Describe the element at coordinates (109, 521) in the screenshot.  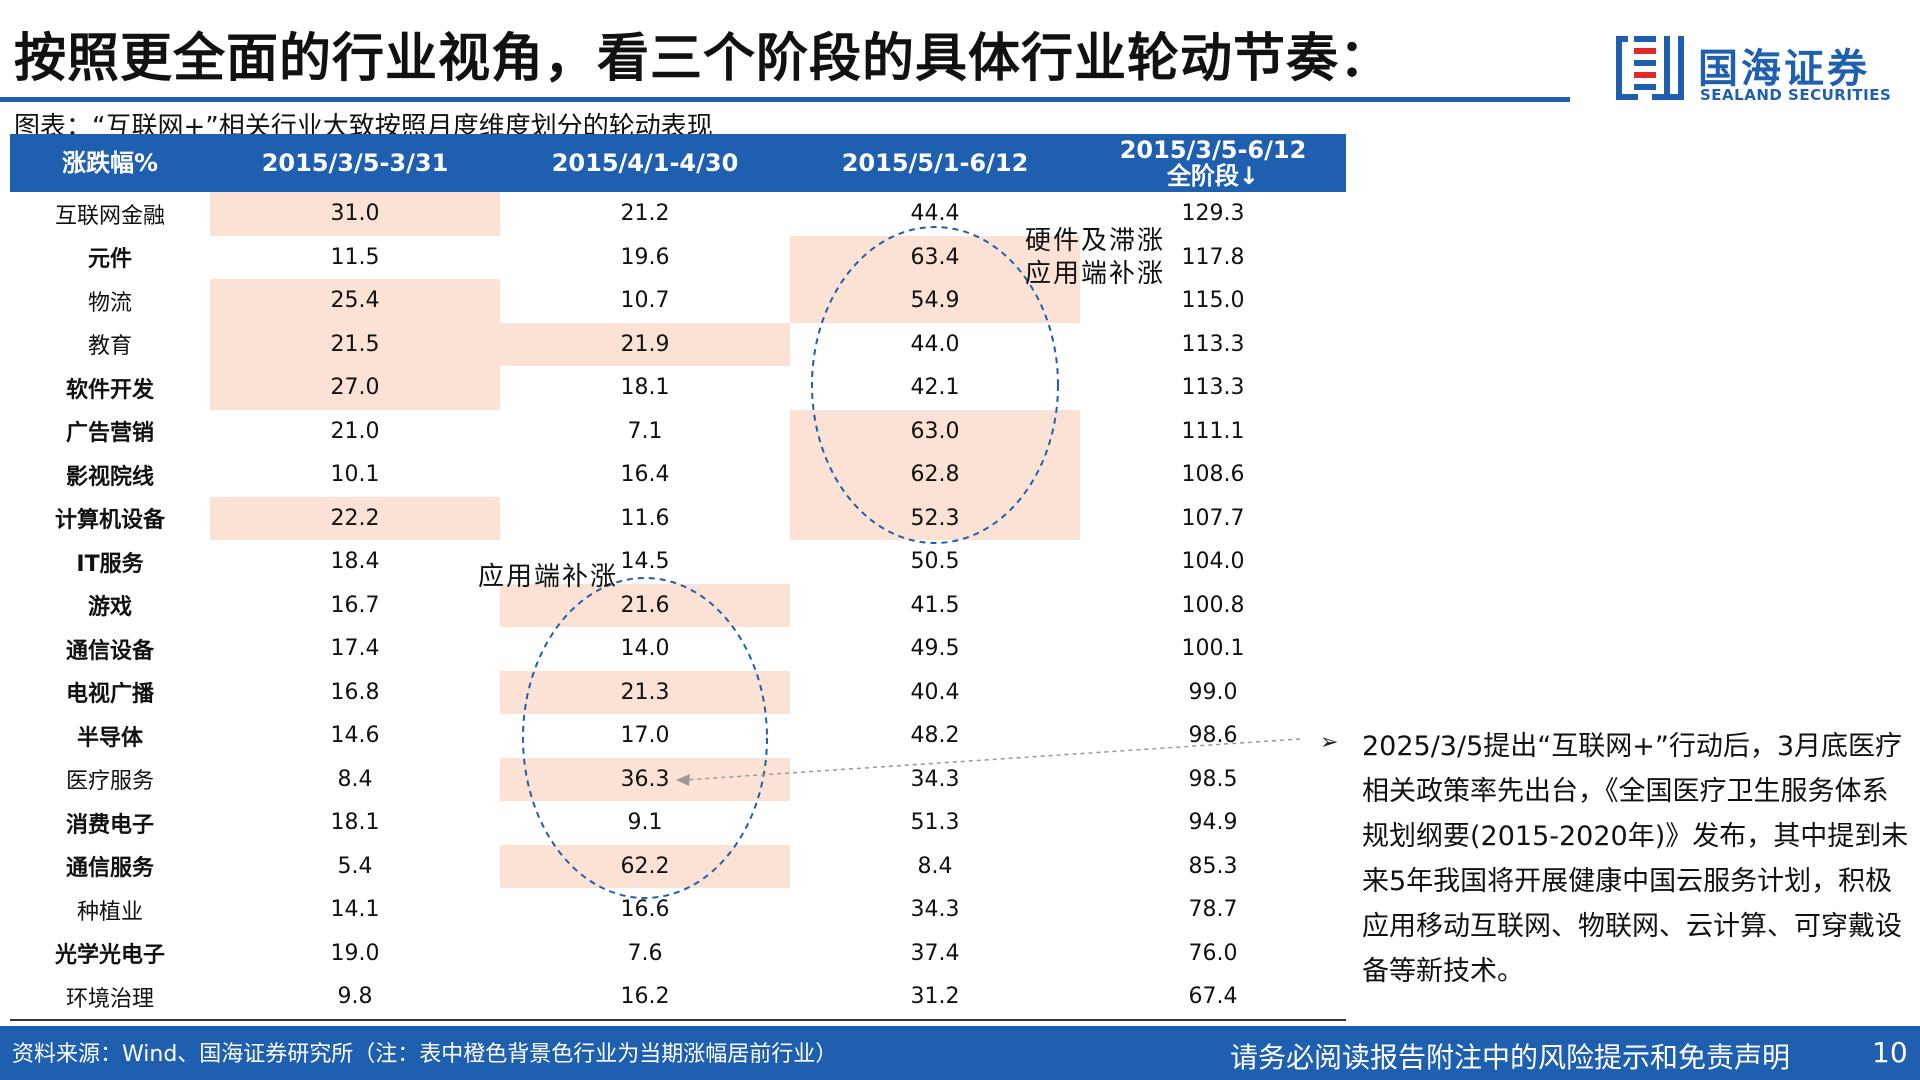
I see `industry-name-cell: 计算机设备` at that location.